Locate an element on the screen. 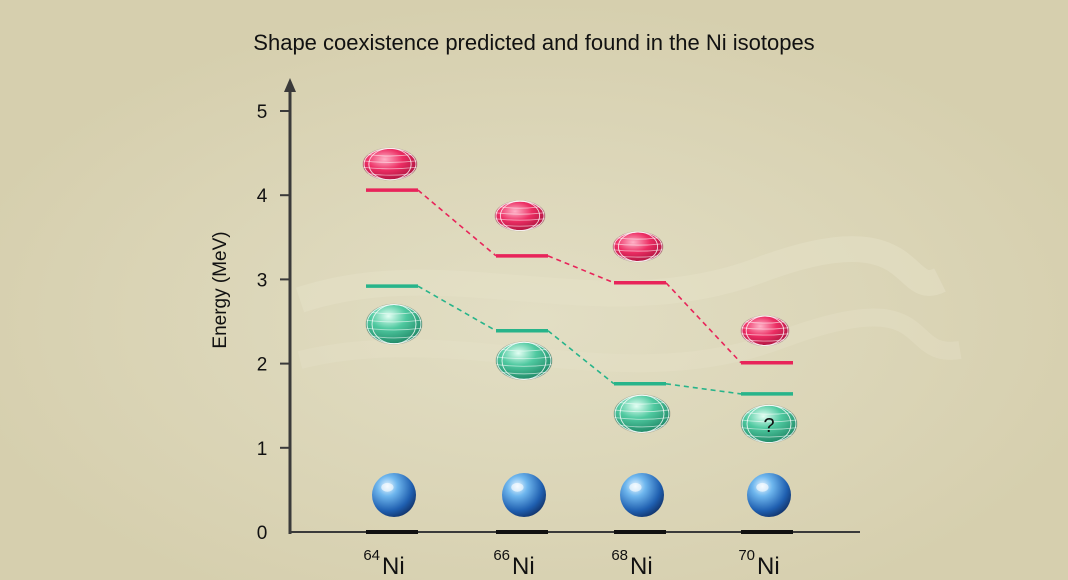 The image size is (1068, 580). connector-lines is located at coordinates (579, 292).